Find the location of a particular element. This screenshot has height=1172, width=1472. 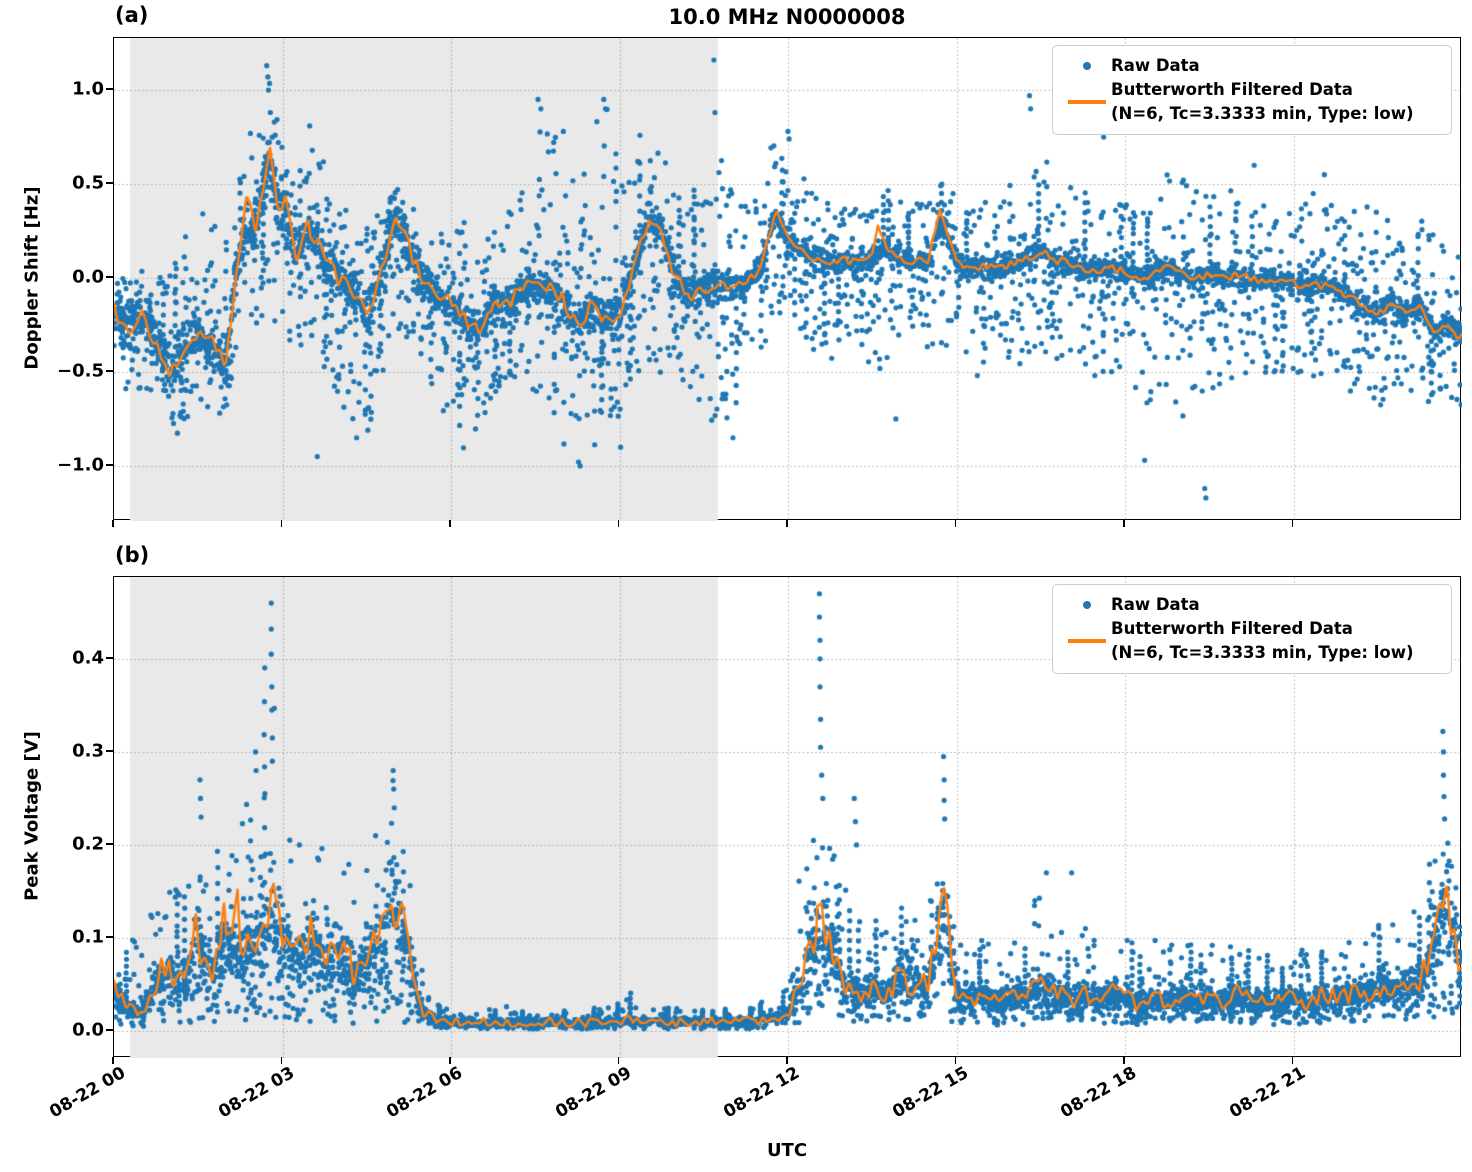

x-axis-title: UTC is located at coordinates (787, 1150).